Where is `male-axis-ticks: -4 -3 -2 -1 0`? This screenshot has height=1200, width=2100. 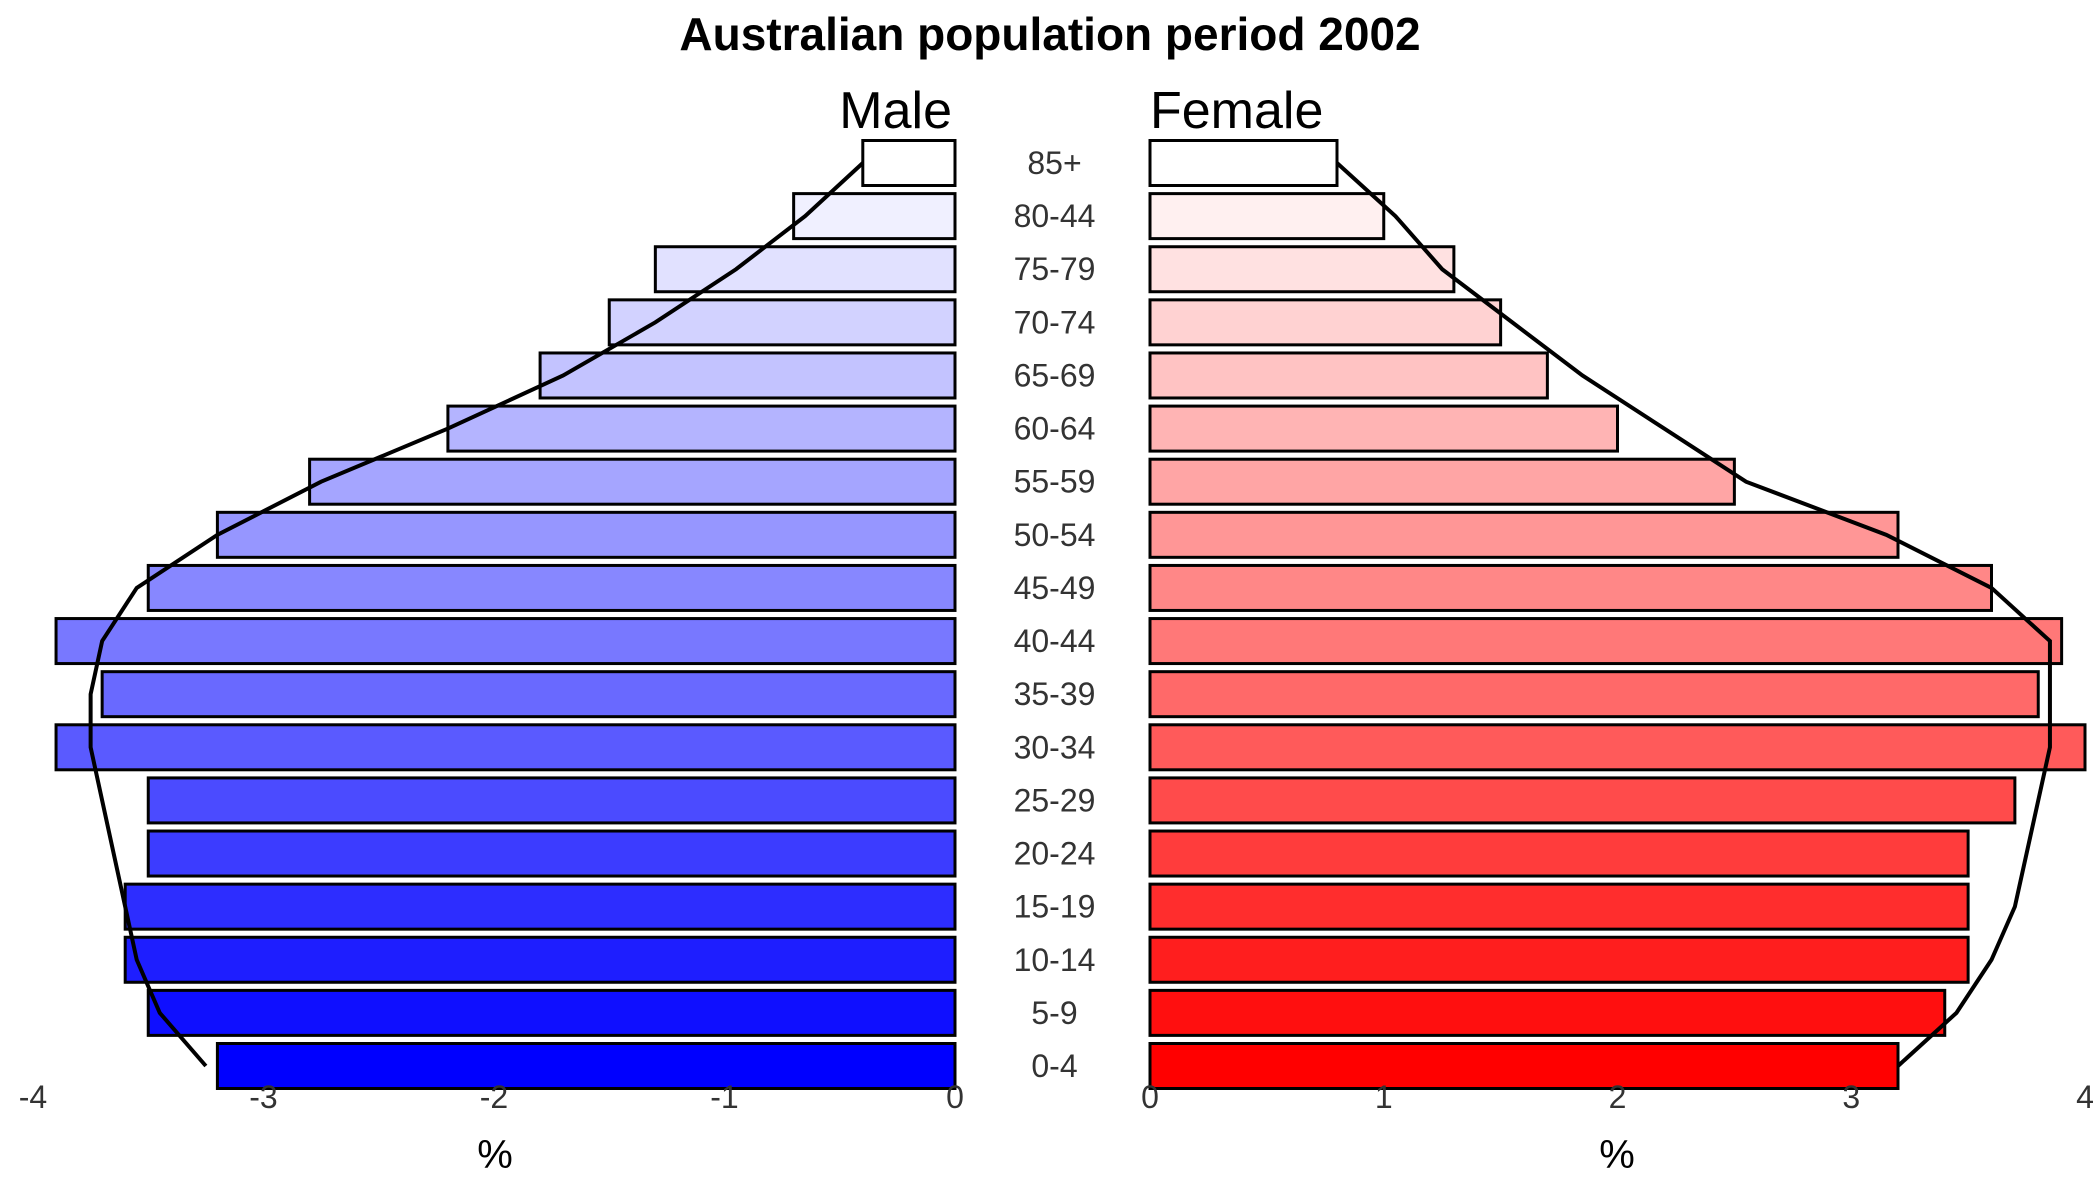 male-axis-ticks: -4 -3 -2 -1 0 is located at coordinates (491, 1097).